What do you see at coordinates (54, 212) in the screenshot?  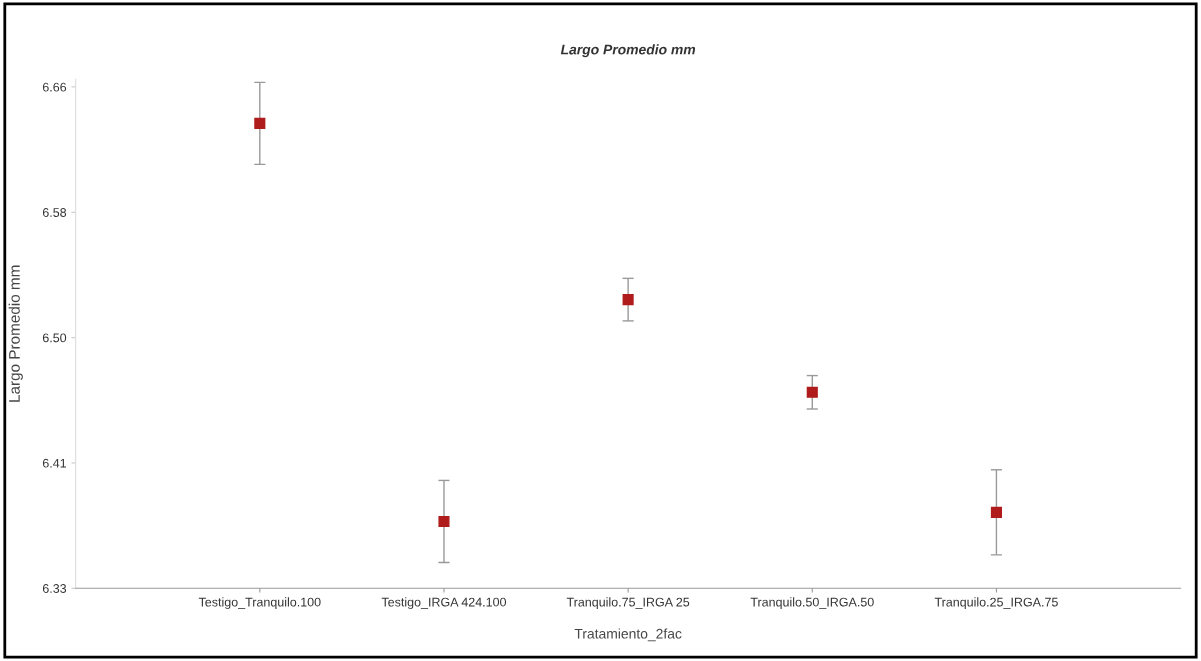 I see `y-tick-label: 6.58` at bounding box center [54, 212].